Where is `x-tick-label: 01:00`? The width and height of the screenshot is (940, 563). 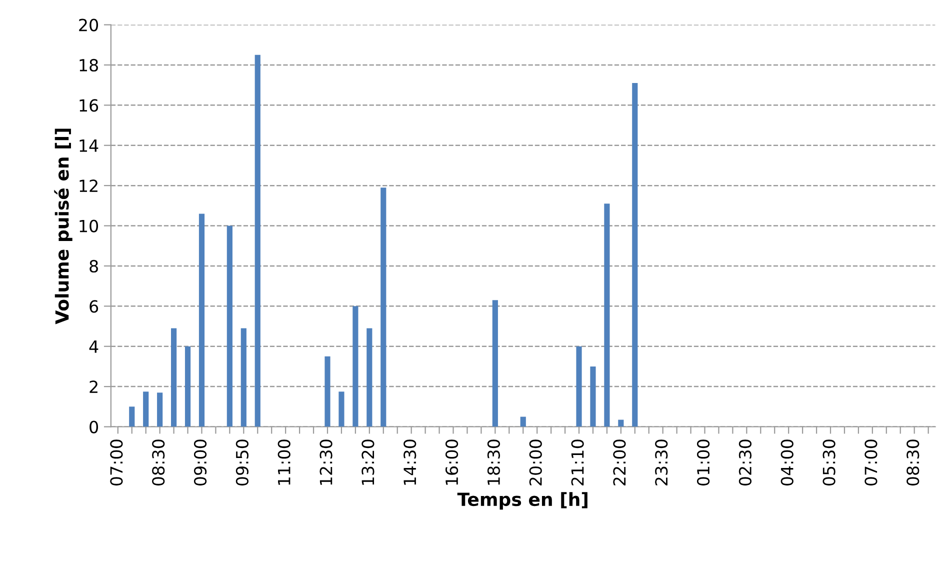
x-tick-label: 01:00 is located at coordinates (703, 463).